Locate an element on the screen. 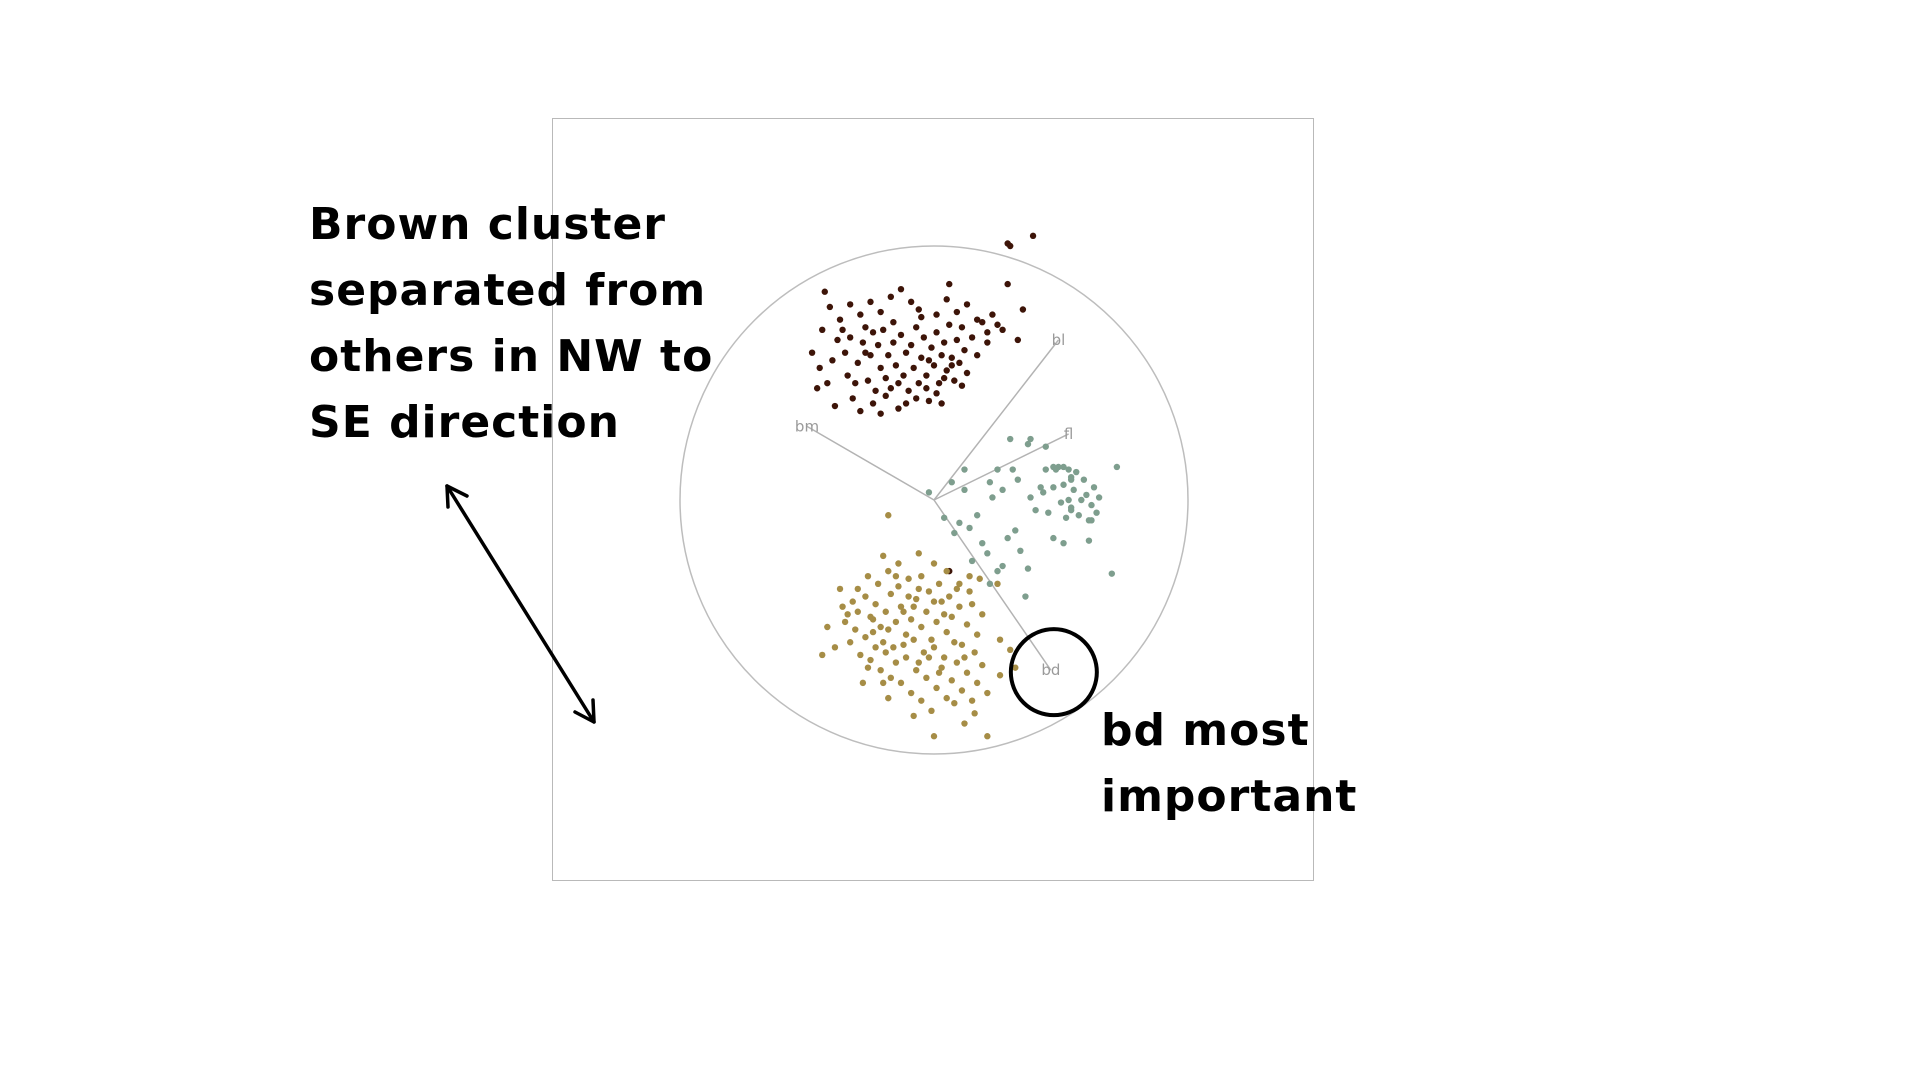 This screenshot has height=1080, width=1920. annotation-bd-important: bd most important is located at coordinates (1229, 764).